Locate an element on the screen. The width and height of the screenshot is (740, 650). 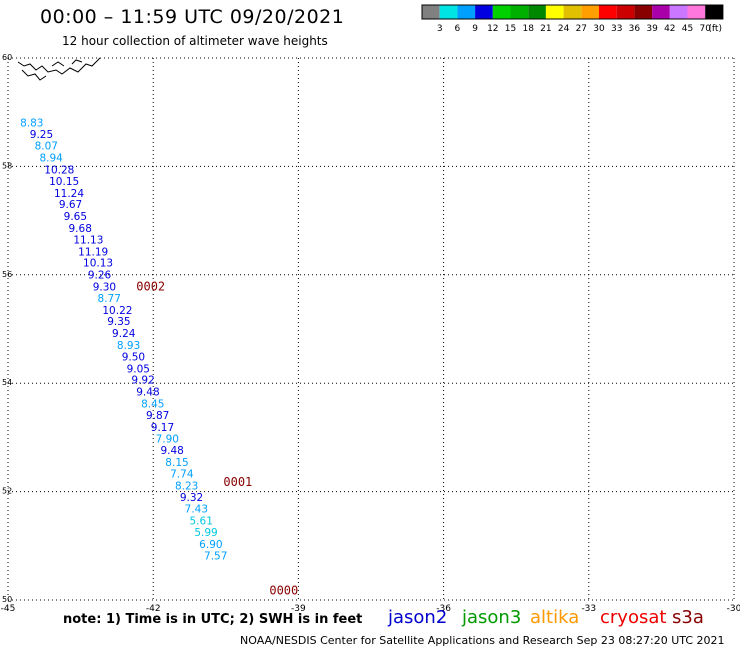
scale-label: 24 is located at coordinates (564, 29).